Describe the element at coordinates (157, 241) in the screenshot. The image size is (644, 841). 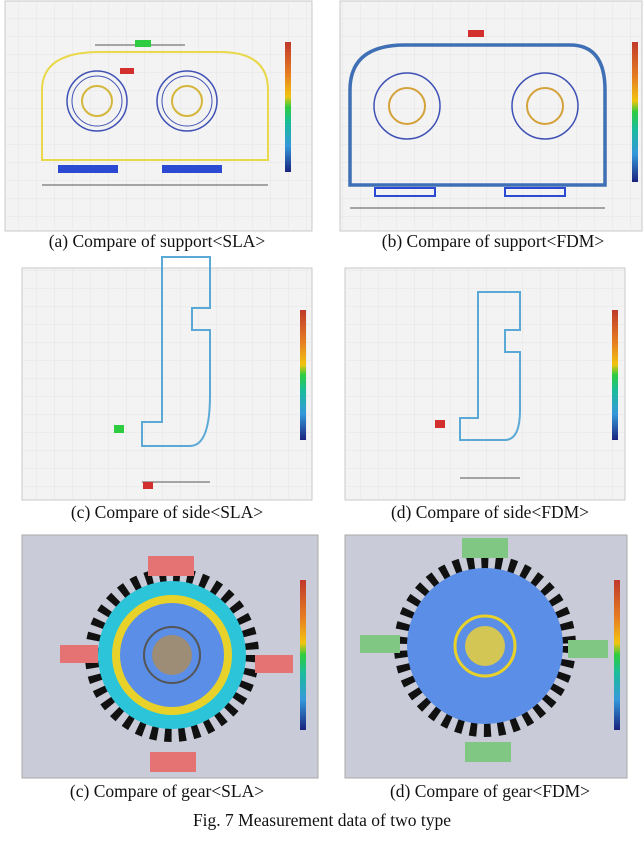
I see `panel-caption: (a) Compare of support<SLA>` at that location.